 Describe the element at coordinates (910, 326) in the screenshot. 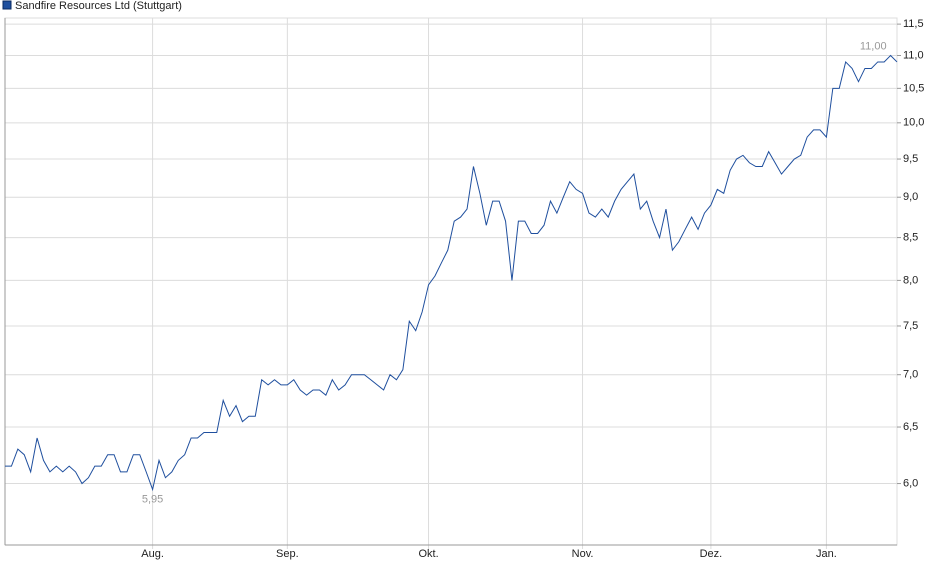

I see `y-tick-label: 7,5` at that location.